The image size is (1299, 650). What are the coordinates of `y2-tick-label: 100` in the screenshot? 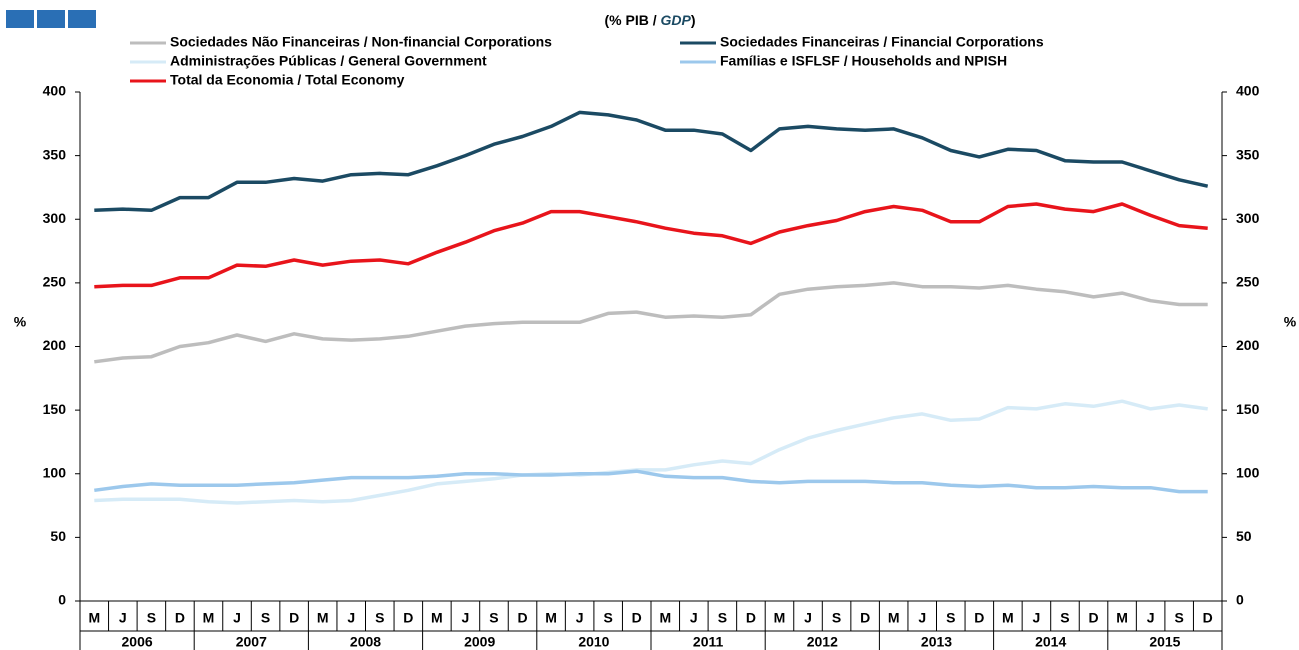 It's located at (1248, 472).